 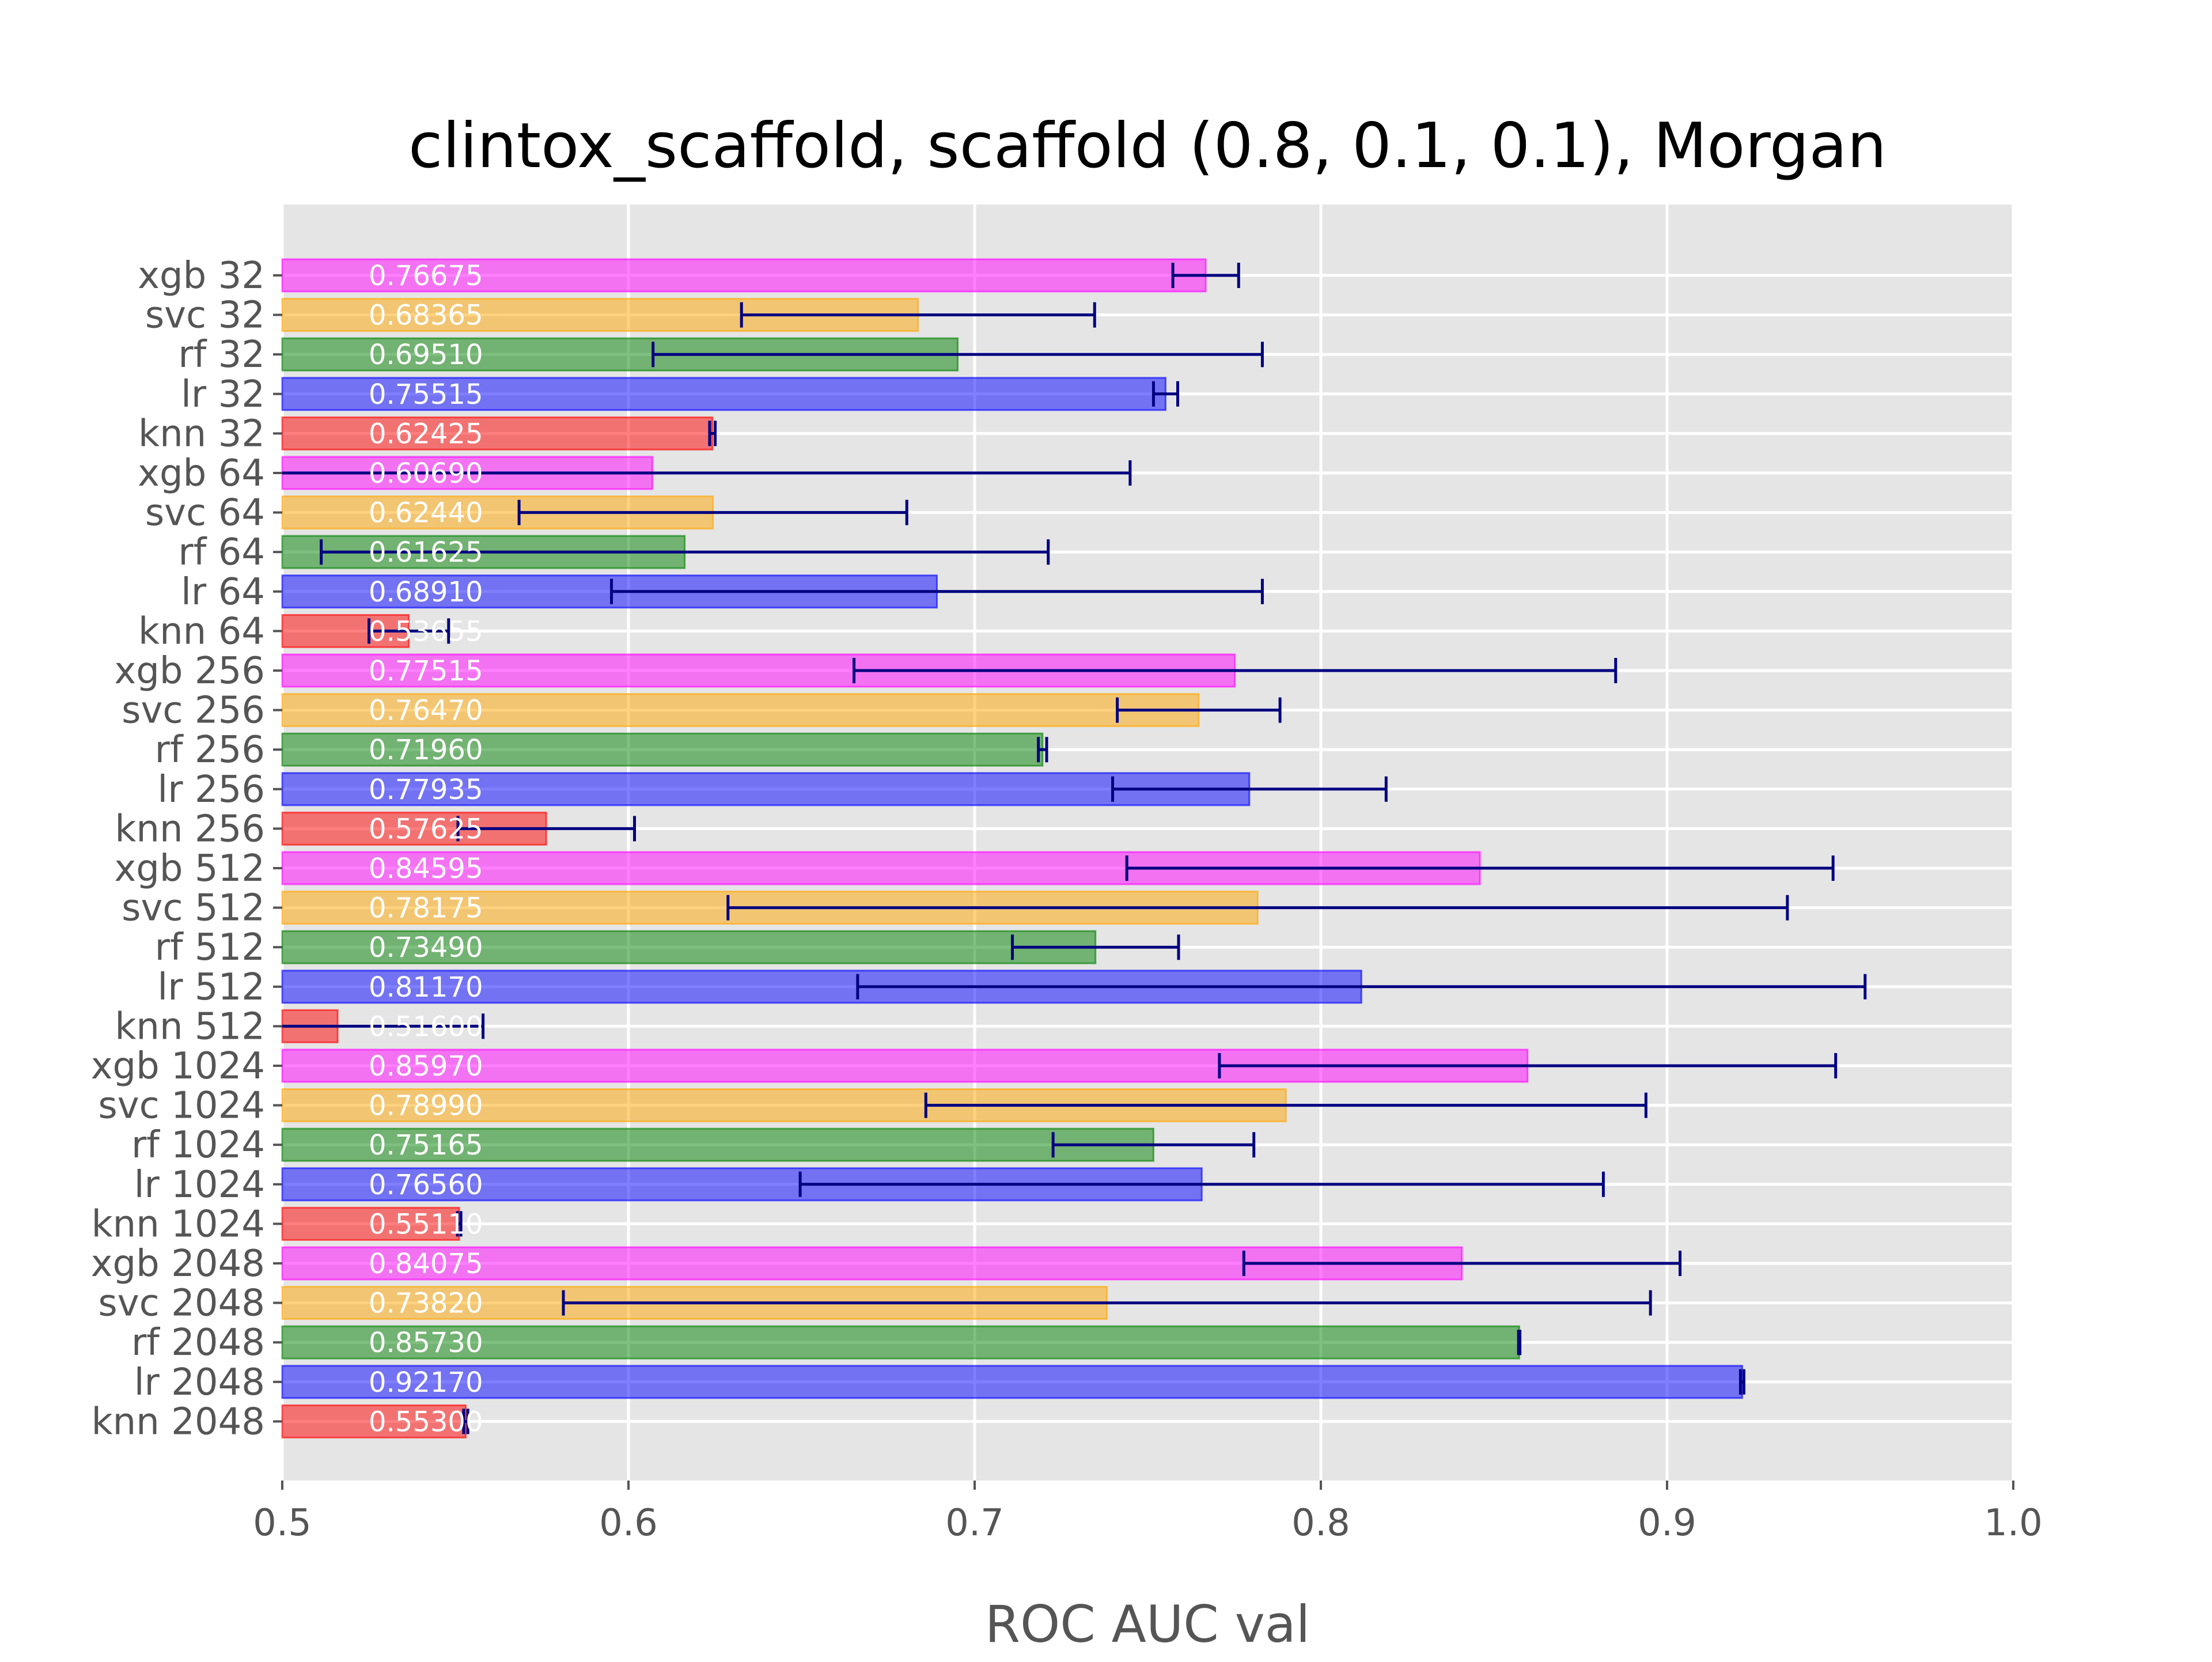 I want to click on y-tick-label: svc 32, so click(x=205, y=315).